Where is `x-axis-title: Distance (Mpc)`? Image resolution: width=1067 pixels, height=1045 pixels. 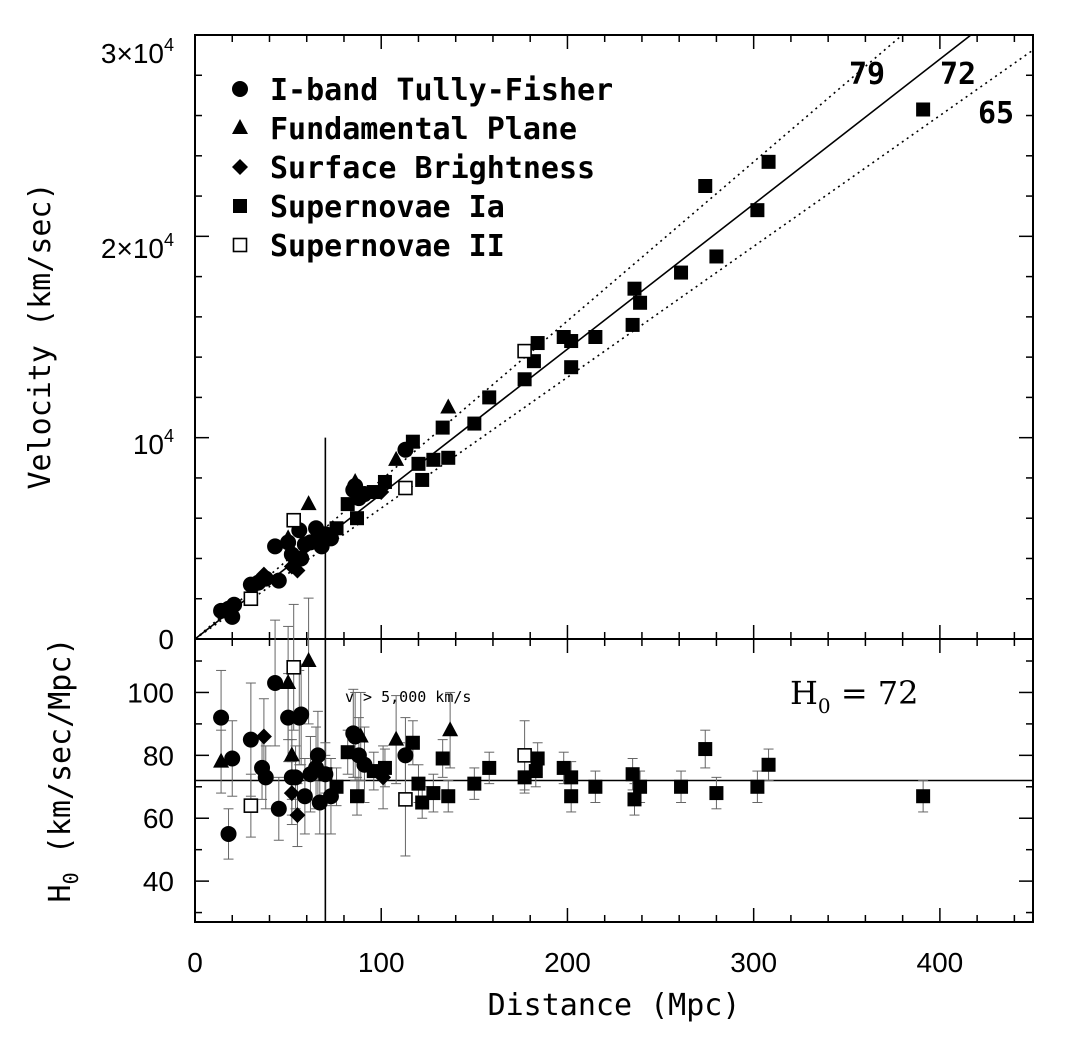
x-axis-title: Distance (Mpc) is located at coordinates (614, 1005).